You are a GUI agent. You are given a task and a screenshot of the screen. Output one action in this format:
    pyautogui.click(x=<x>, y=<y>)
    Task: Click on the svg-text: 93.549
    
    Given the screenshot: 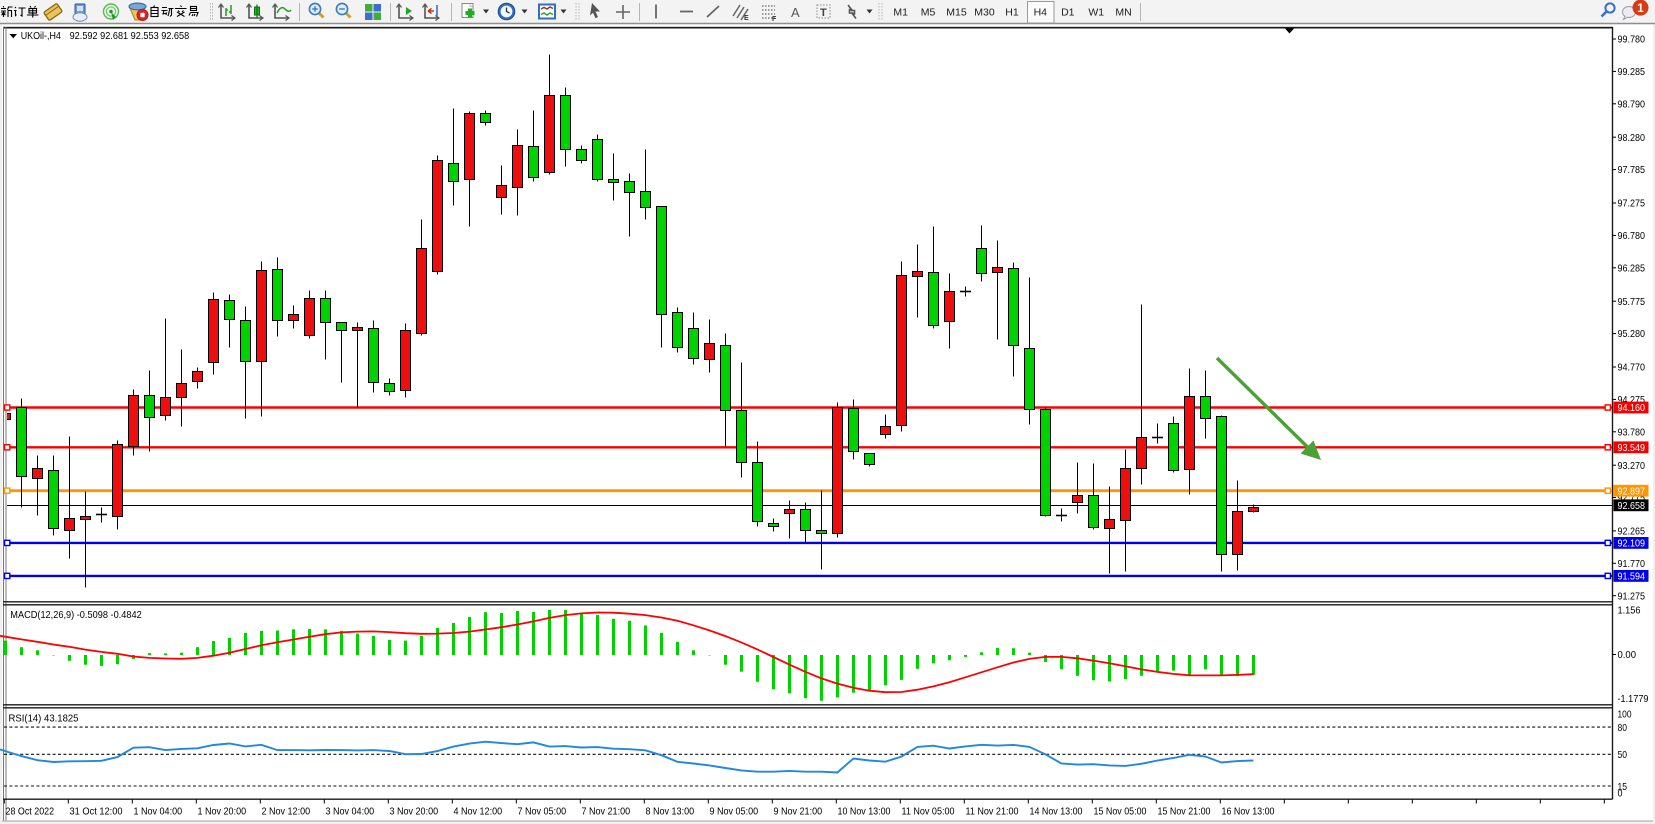 What is the action you would take?
    pyautogui.click(x=1632, y=448)
    